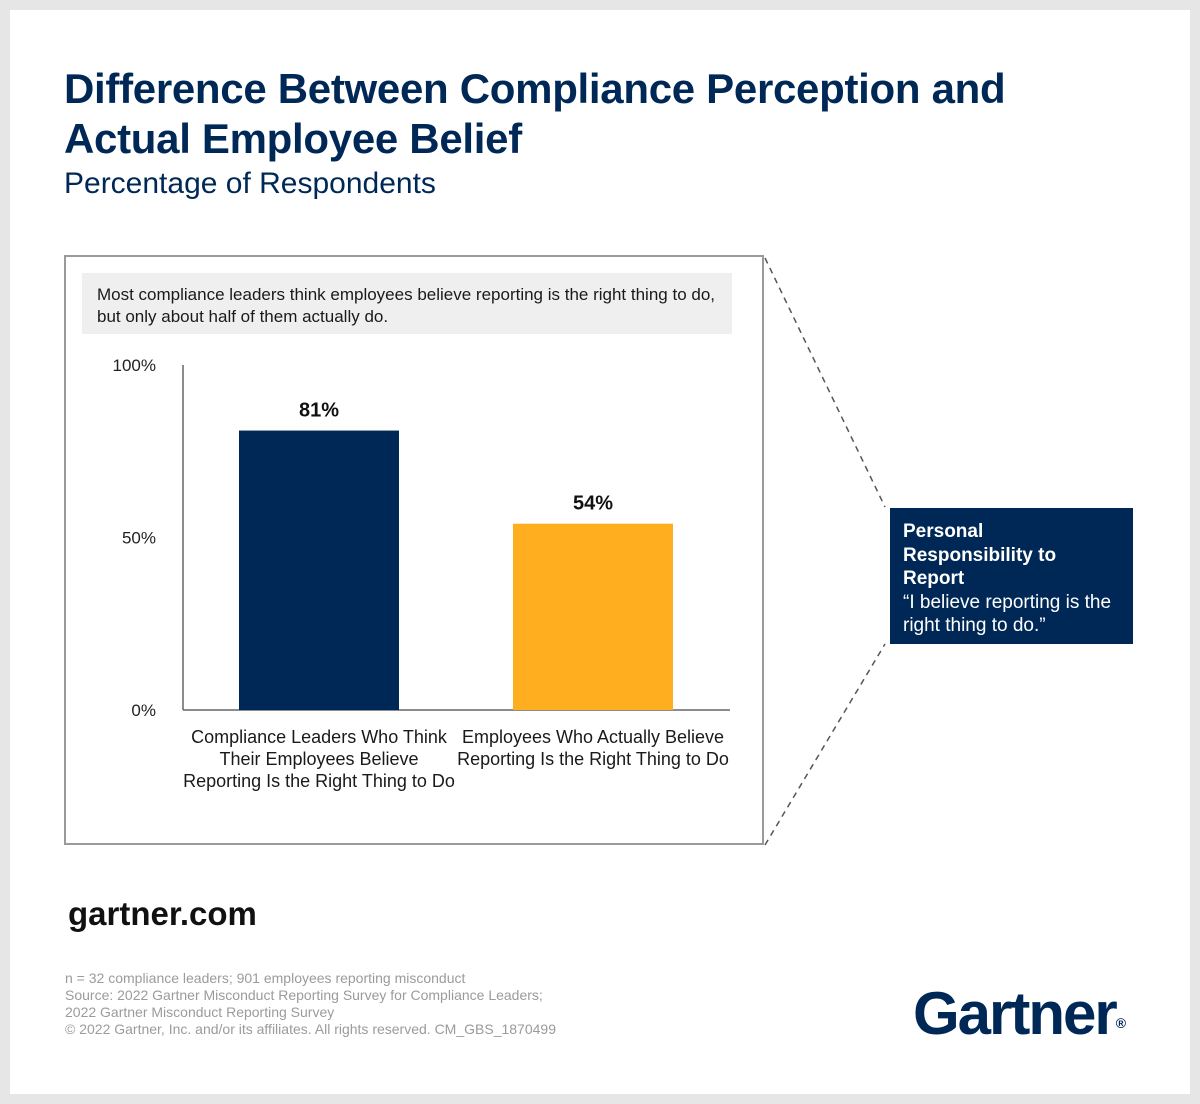 The width and height of the screenshot is (1200, 1104). Describe the element at coordinates (162, 913) in the screenshot. I see `site-link: gartner.com` at that location.